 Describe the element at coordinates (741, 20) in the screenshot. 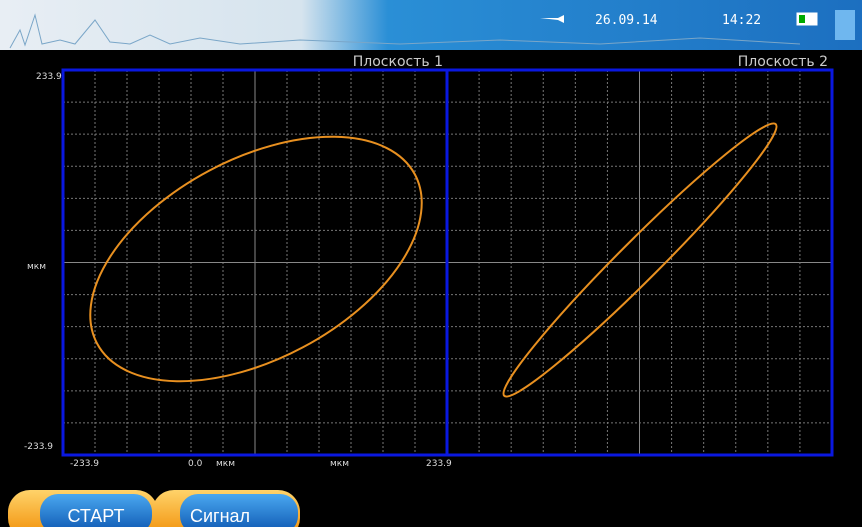

I see `time: 14:22` at that location.